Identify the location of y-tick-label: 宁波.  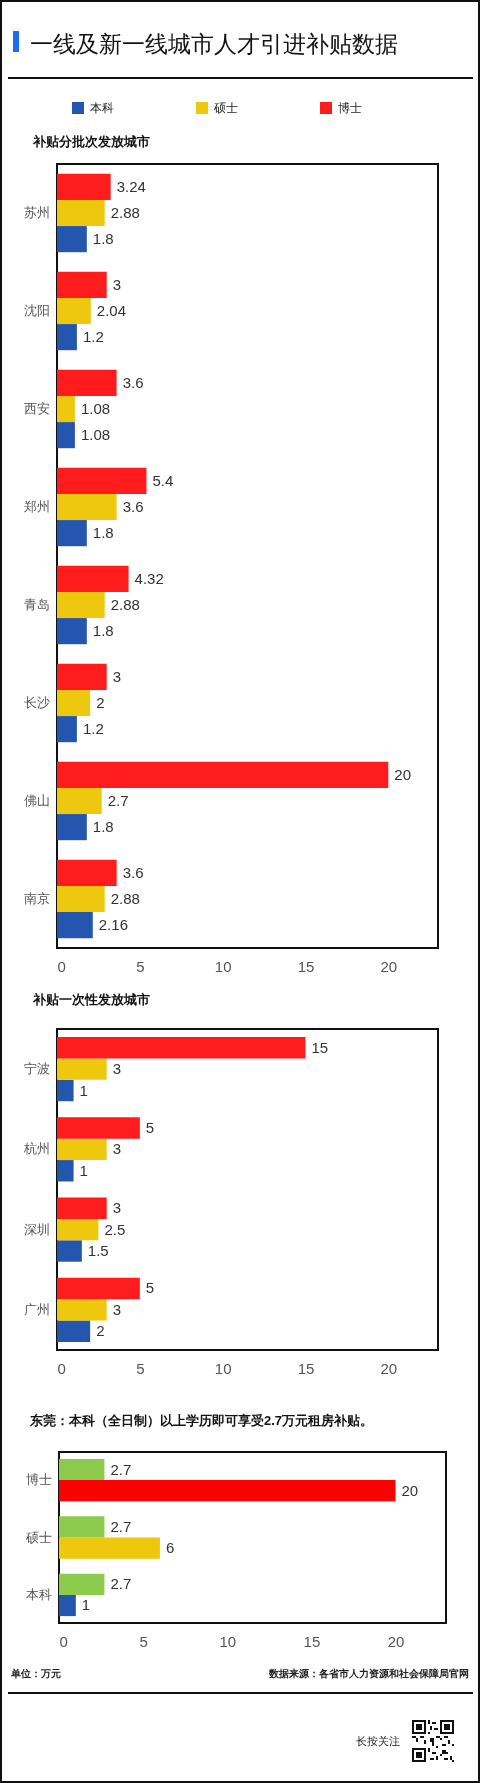
(36, 1069).